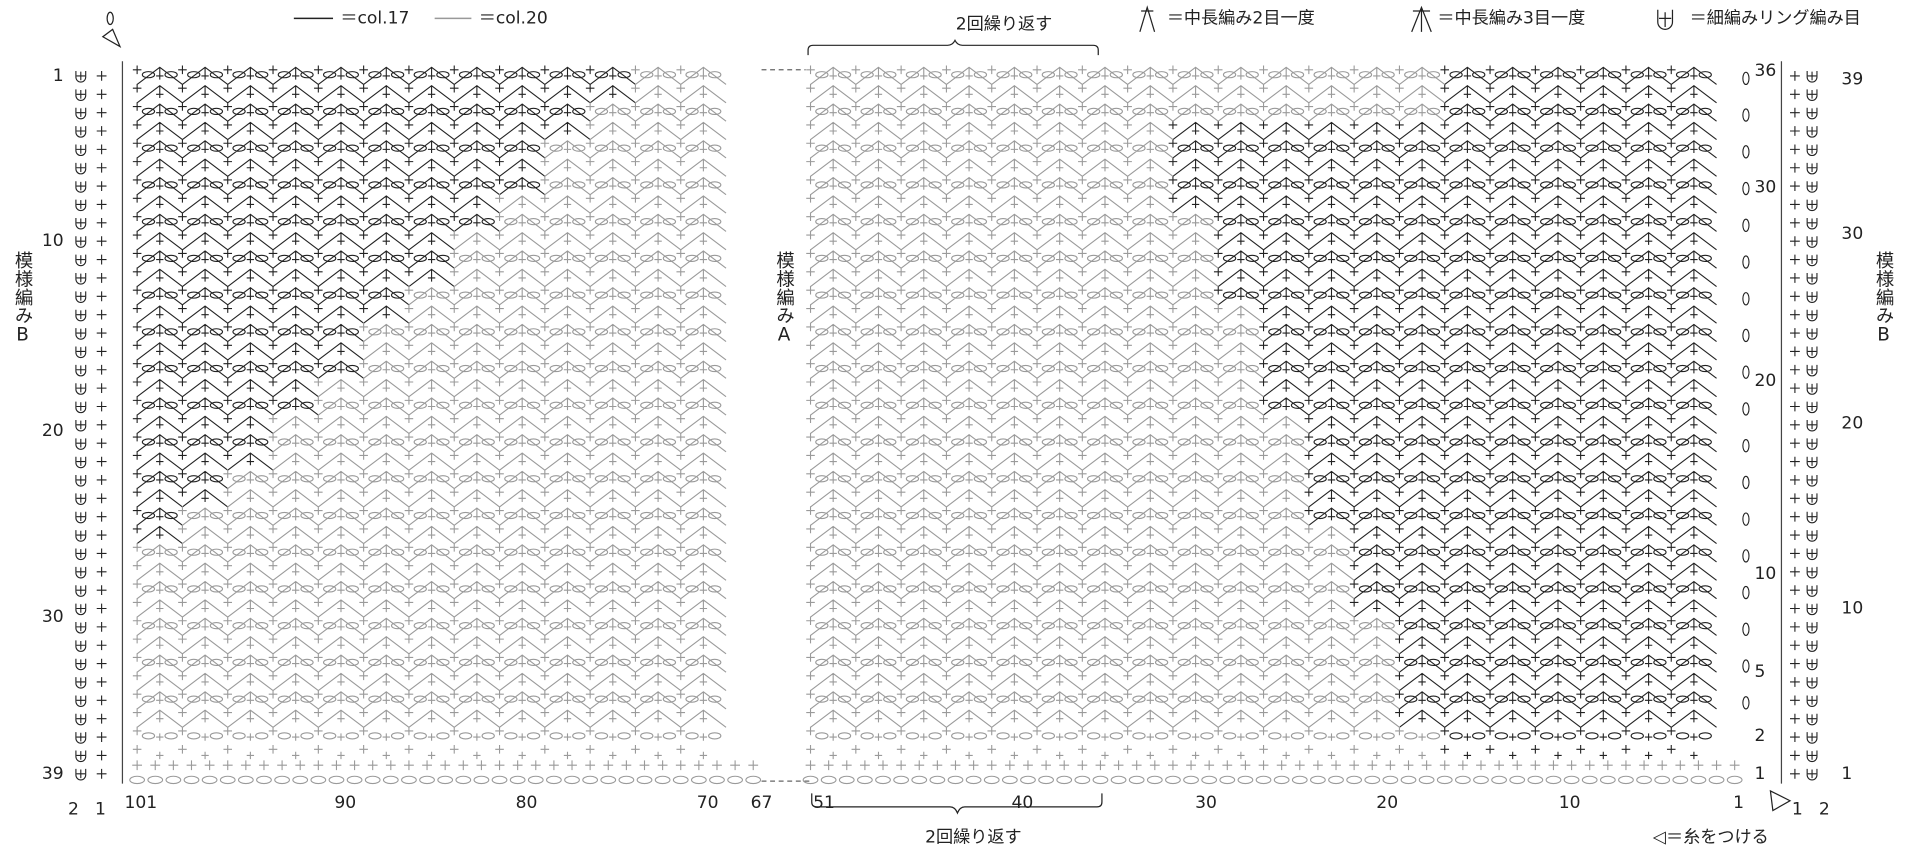 The width and height of the screenshot is (1910, 848). Describe the element at coordinates (953, 47) in the screenshot. I see `repeat-brace-top` at that location.